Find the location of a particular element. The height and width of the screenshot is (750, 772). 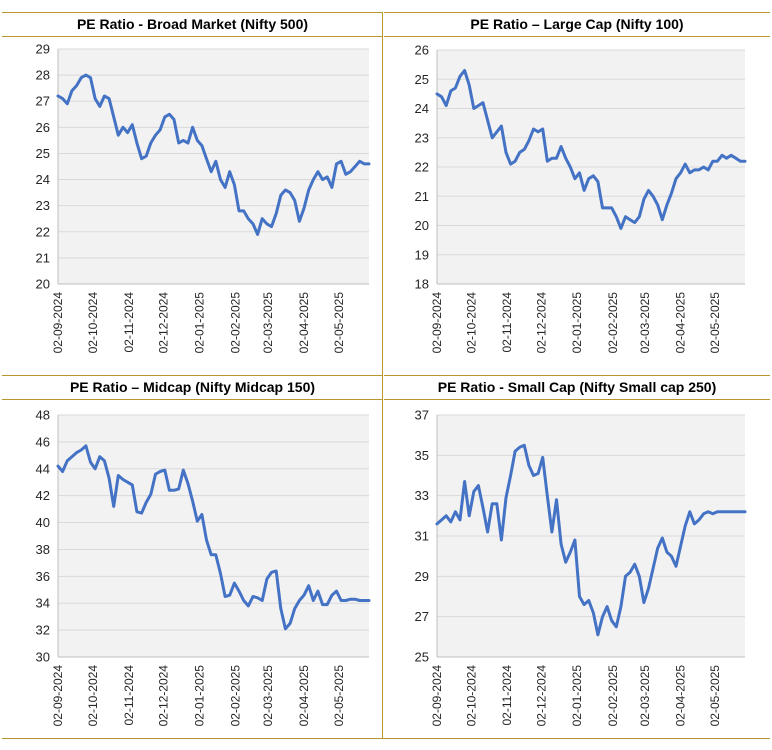

y-tick-label: 38 is located at coordinates (43, 549).